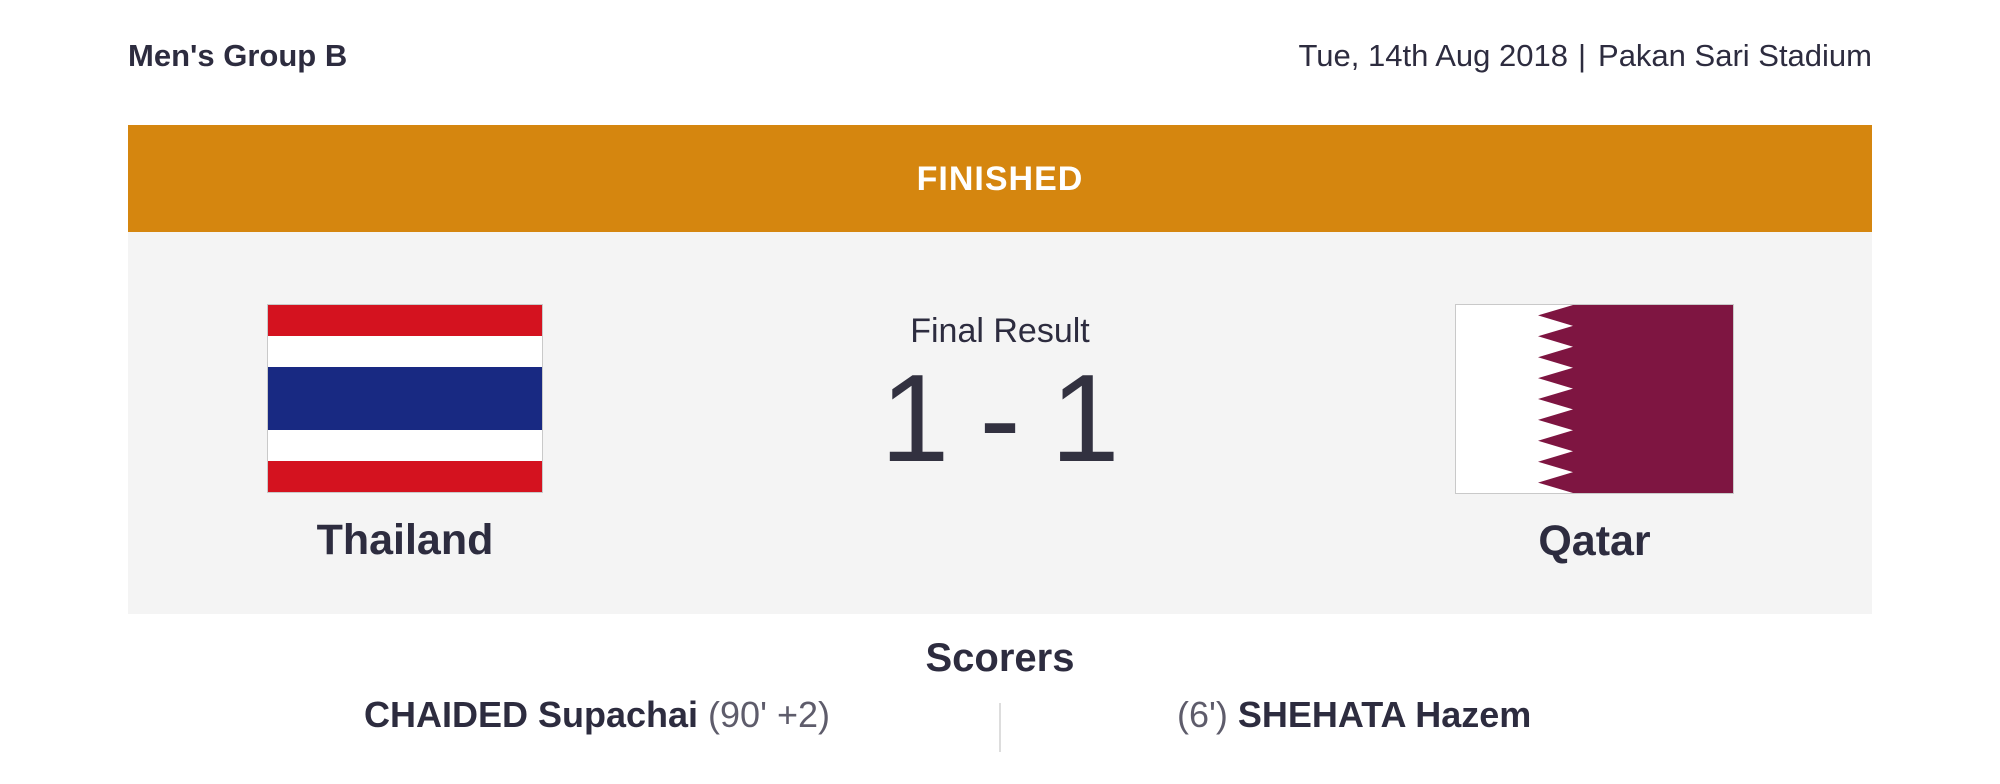  Describe the element at coordinates (1735, 55) in the screenshot. I see `venue-name: Pakan Sari Stadium` at that location.